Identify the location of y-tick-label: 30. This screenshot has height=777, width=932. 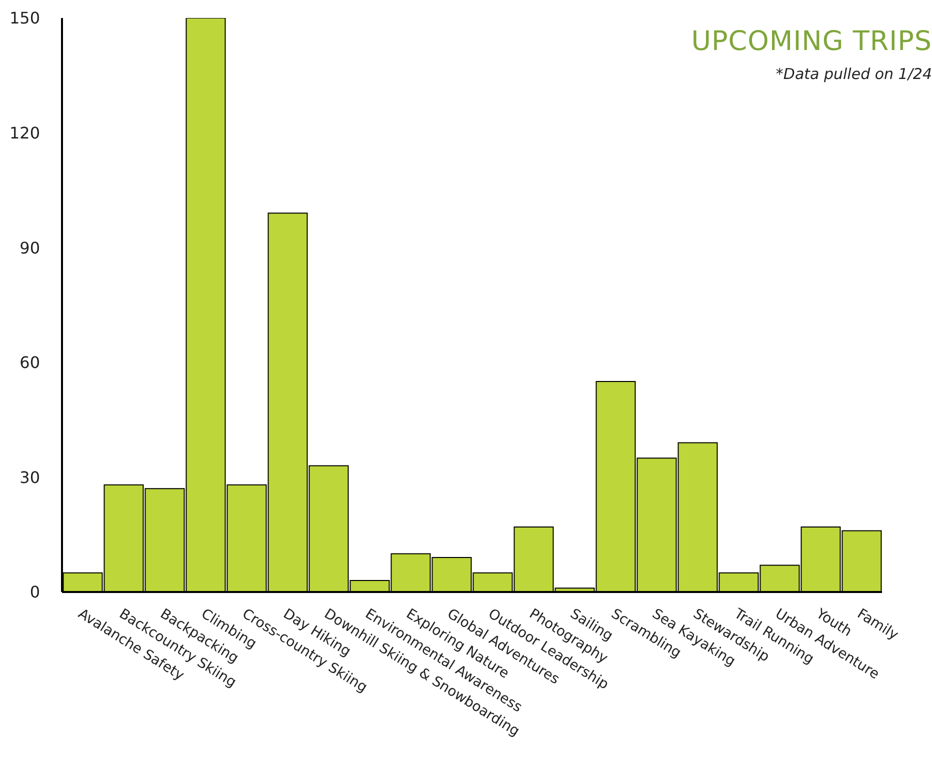
(30, 477).